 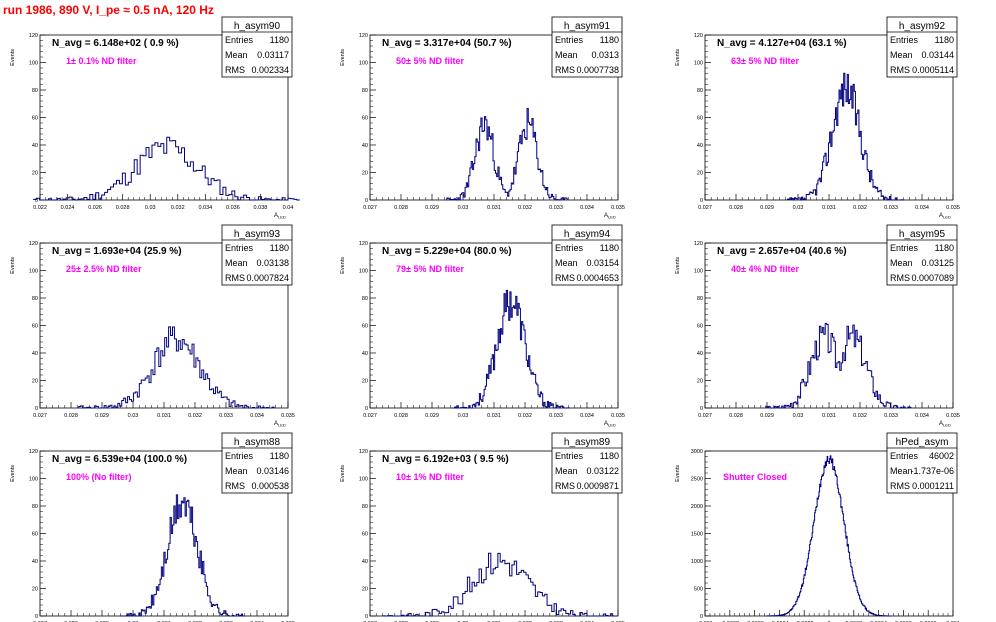 What do you see at coordinates (119, 459) in the screenshot?
I see `navg-label: N_avg = 6.539e+04 (100.0 %)` at bounding box center [119, 459].